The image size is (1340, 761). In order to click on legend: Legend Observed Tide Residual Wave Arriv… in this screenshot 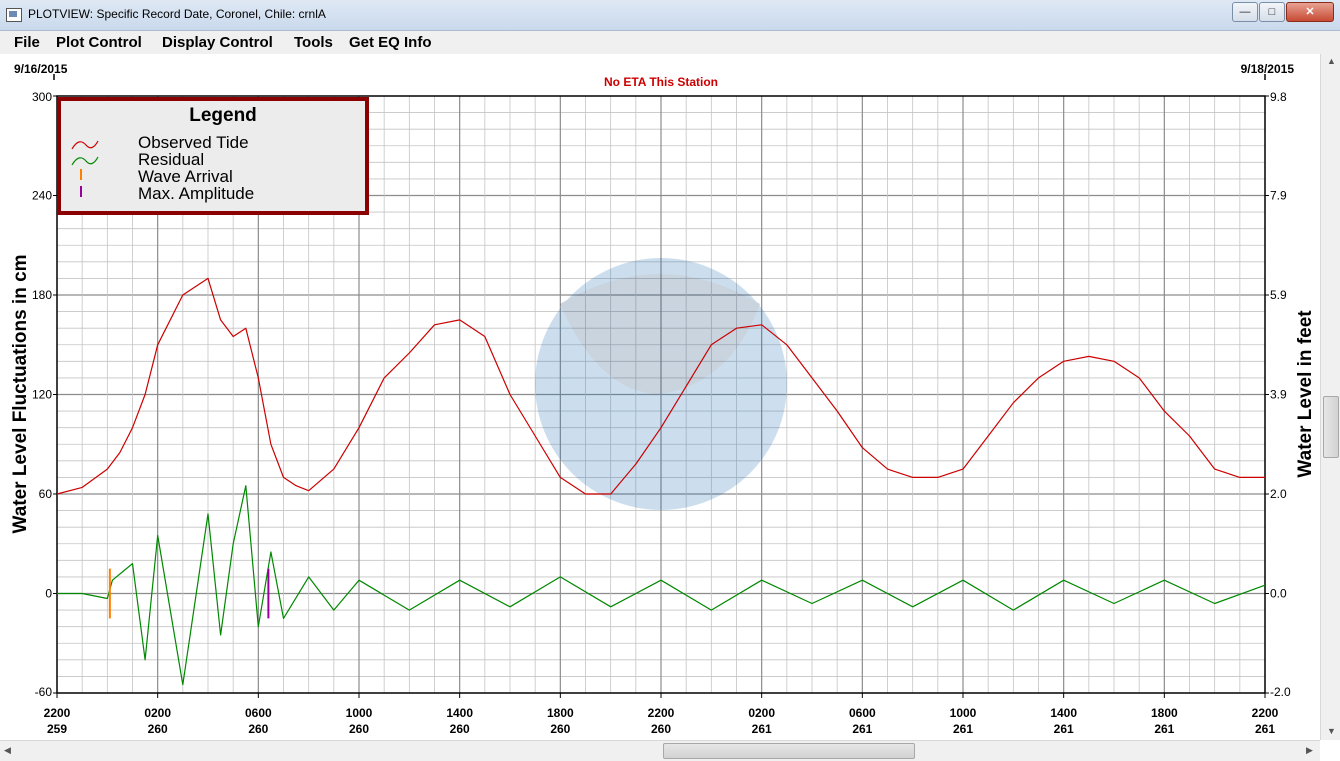, I will do `click(213, 156)`.